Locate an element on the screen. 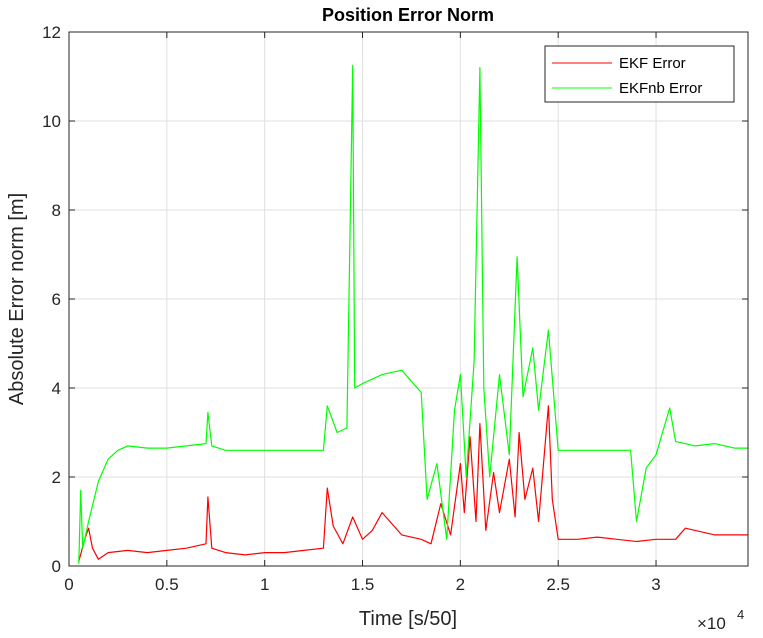 The height and width of the screenshot is (638, 763). chart-title: Position Error Norm is located at coordinates (408, 15).